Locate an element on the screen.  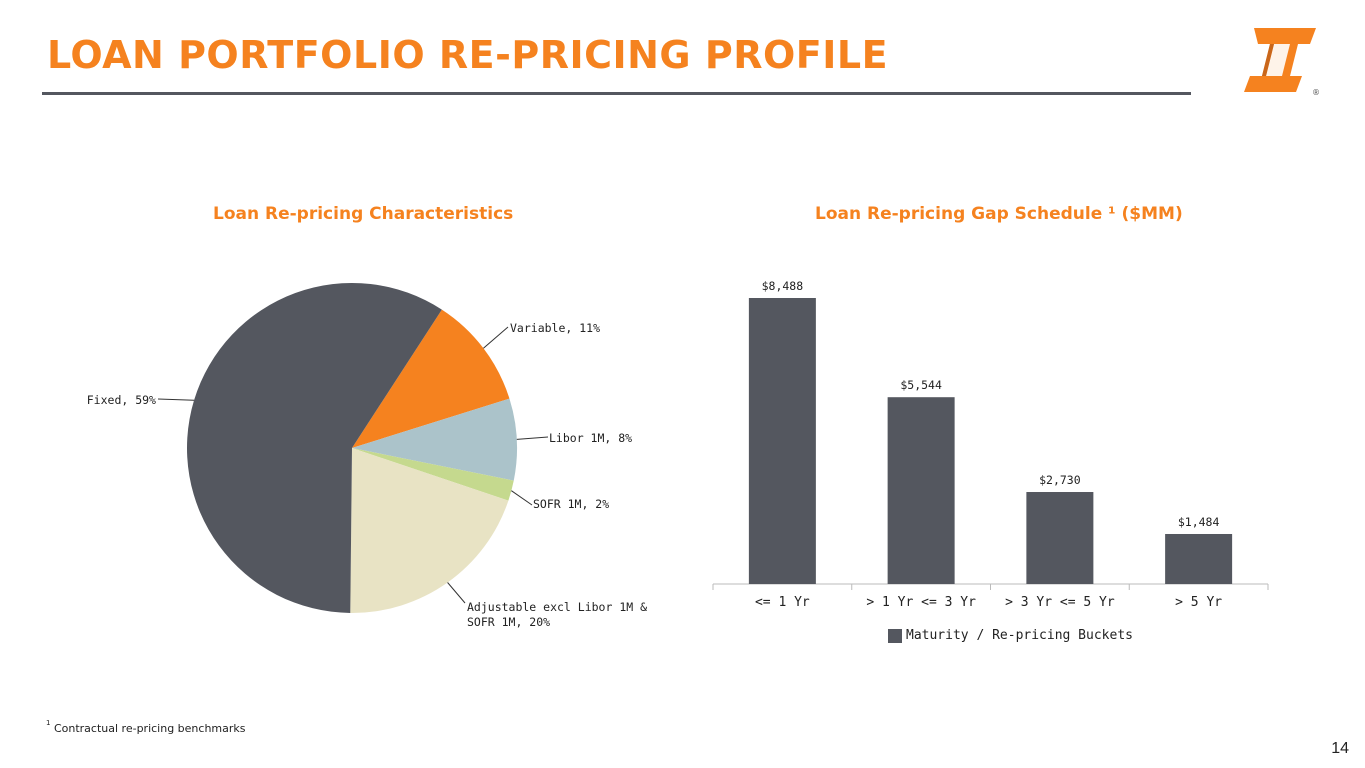
x-tick-label: > 1 Yr <= 3 Yr is located at coordinates (921, 602).